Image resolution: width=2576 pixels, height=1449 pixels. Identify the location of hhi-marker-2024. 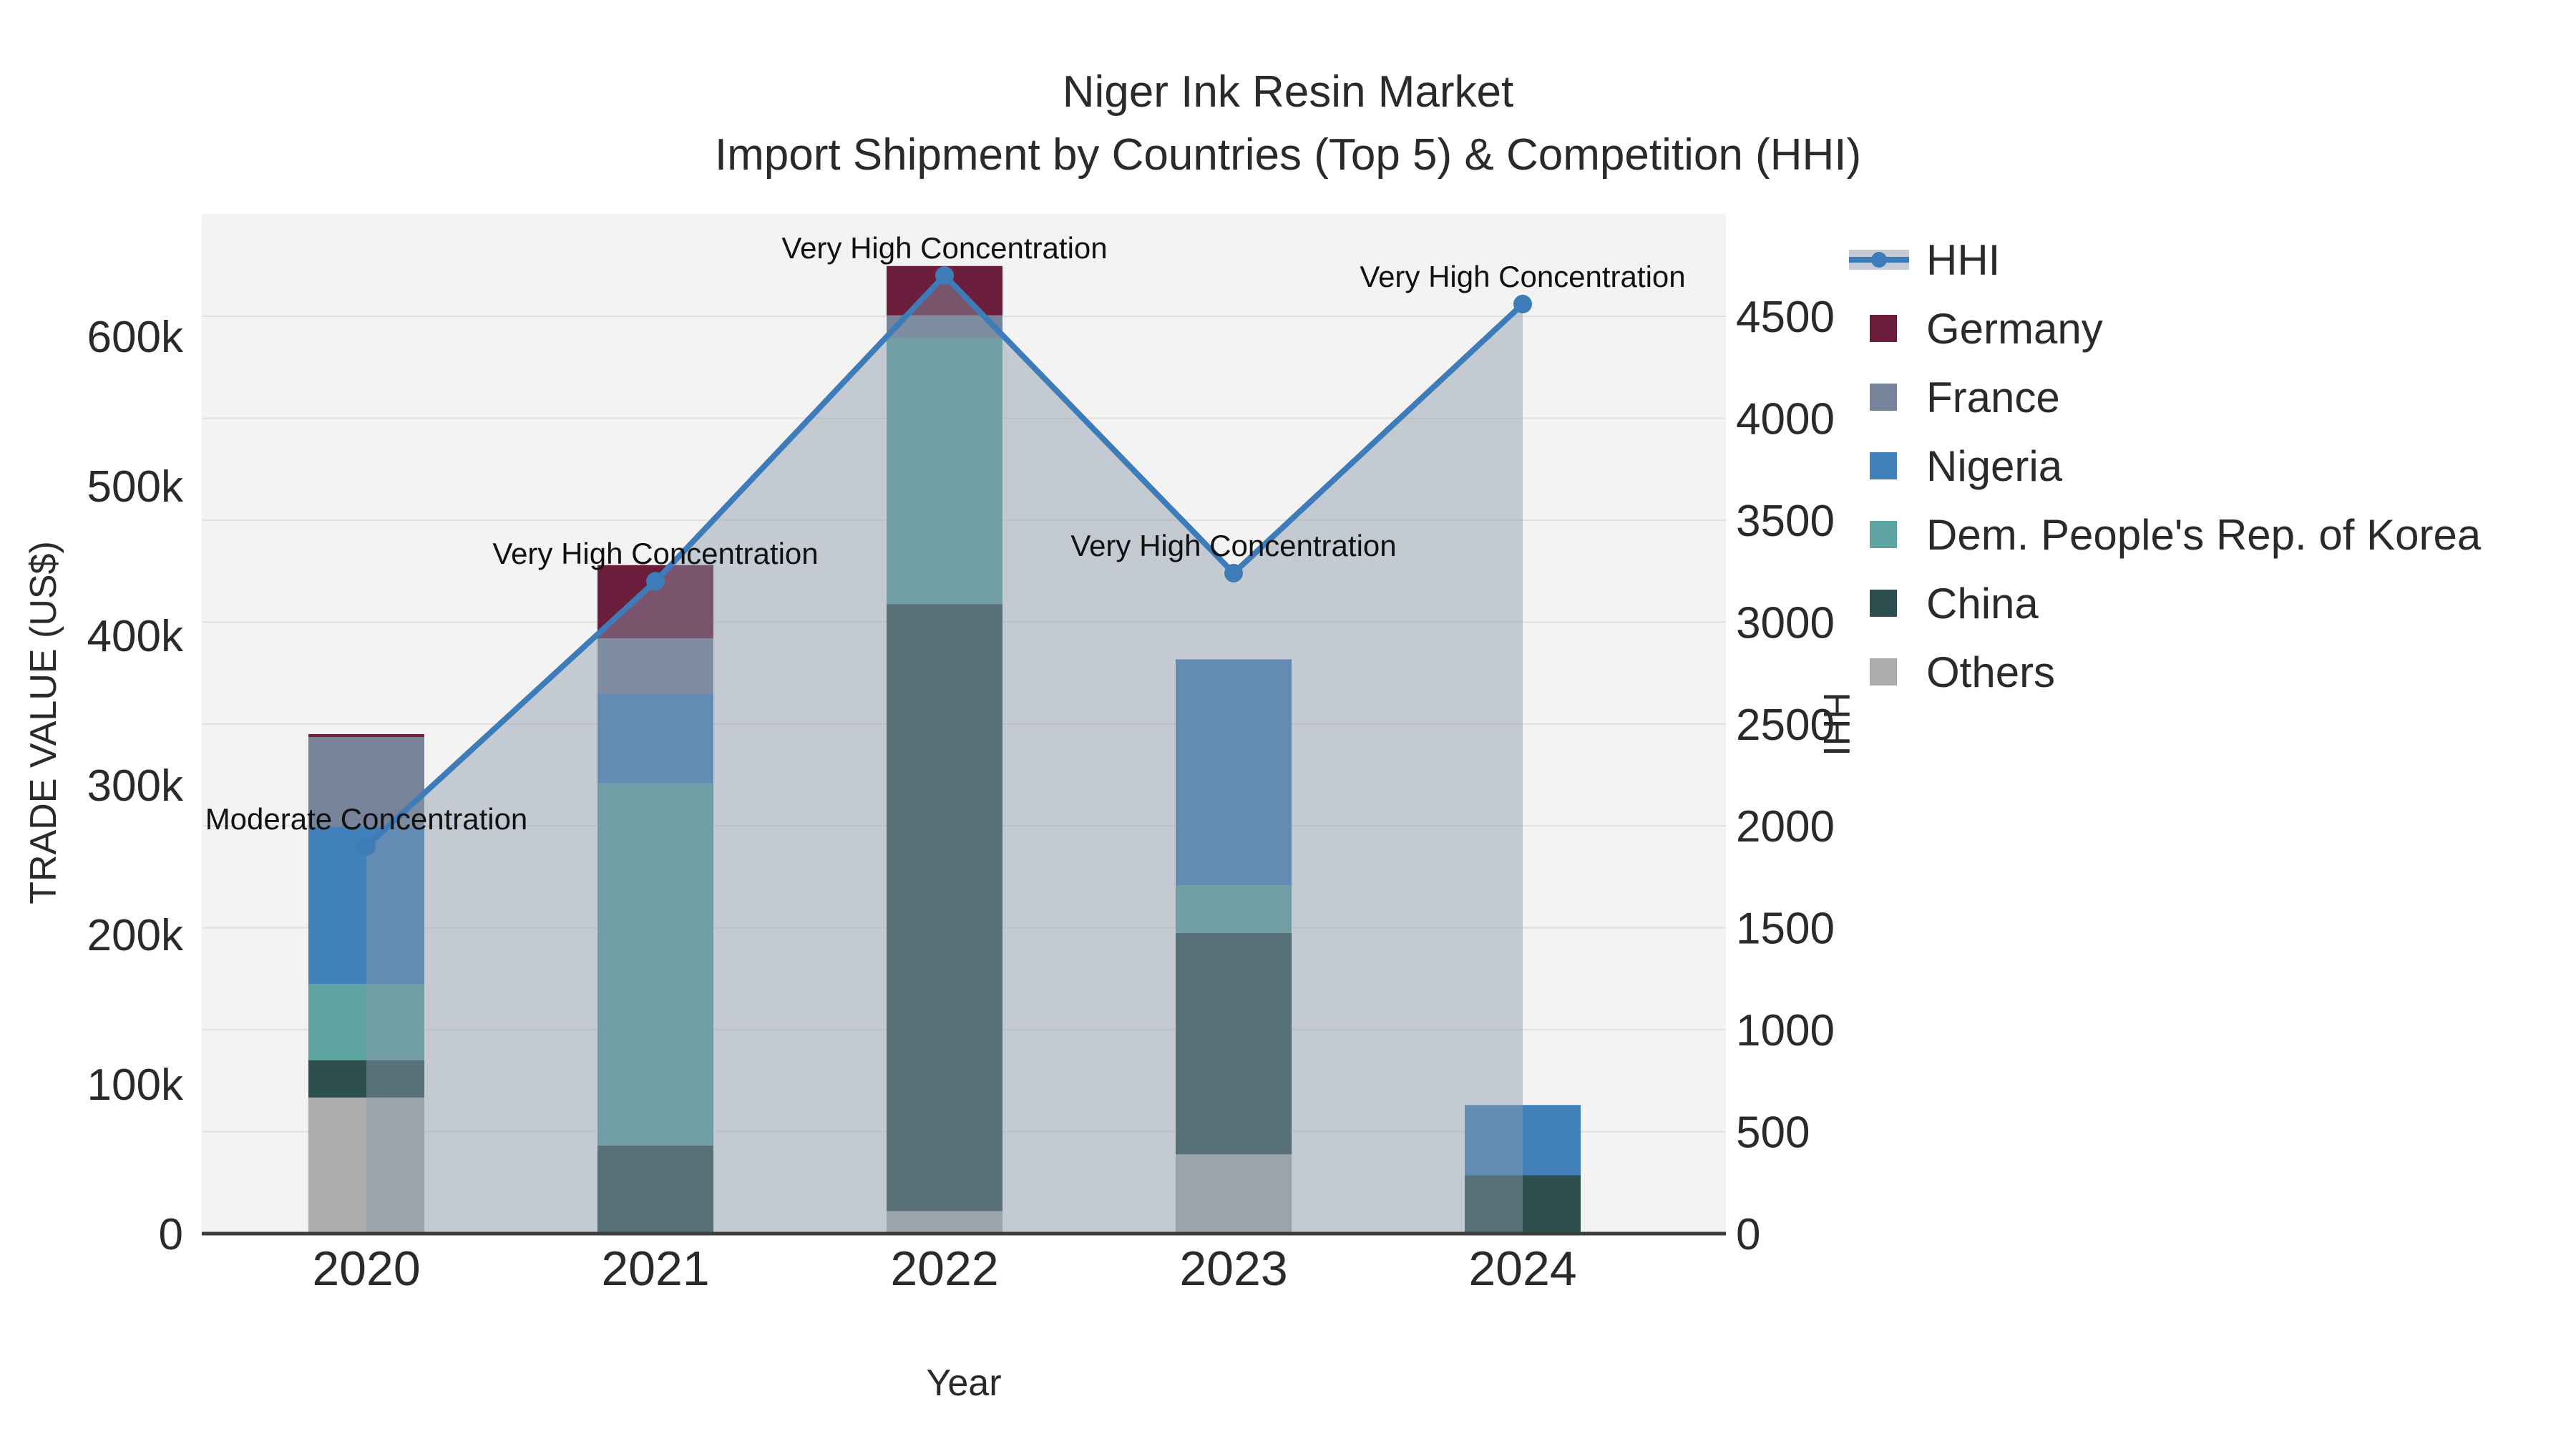
(1522, 303).